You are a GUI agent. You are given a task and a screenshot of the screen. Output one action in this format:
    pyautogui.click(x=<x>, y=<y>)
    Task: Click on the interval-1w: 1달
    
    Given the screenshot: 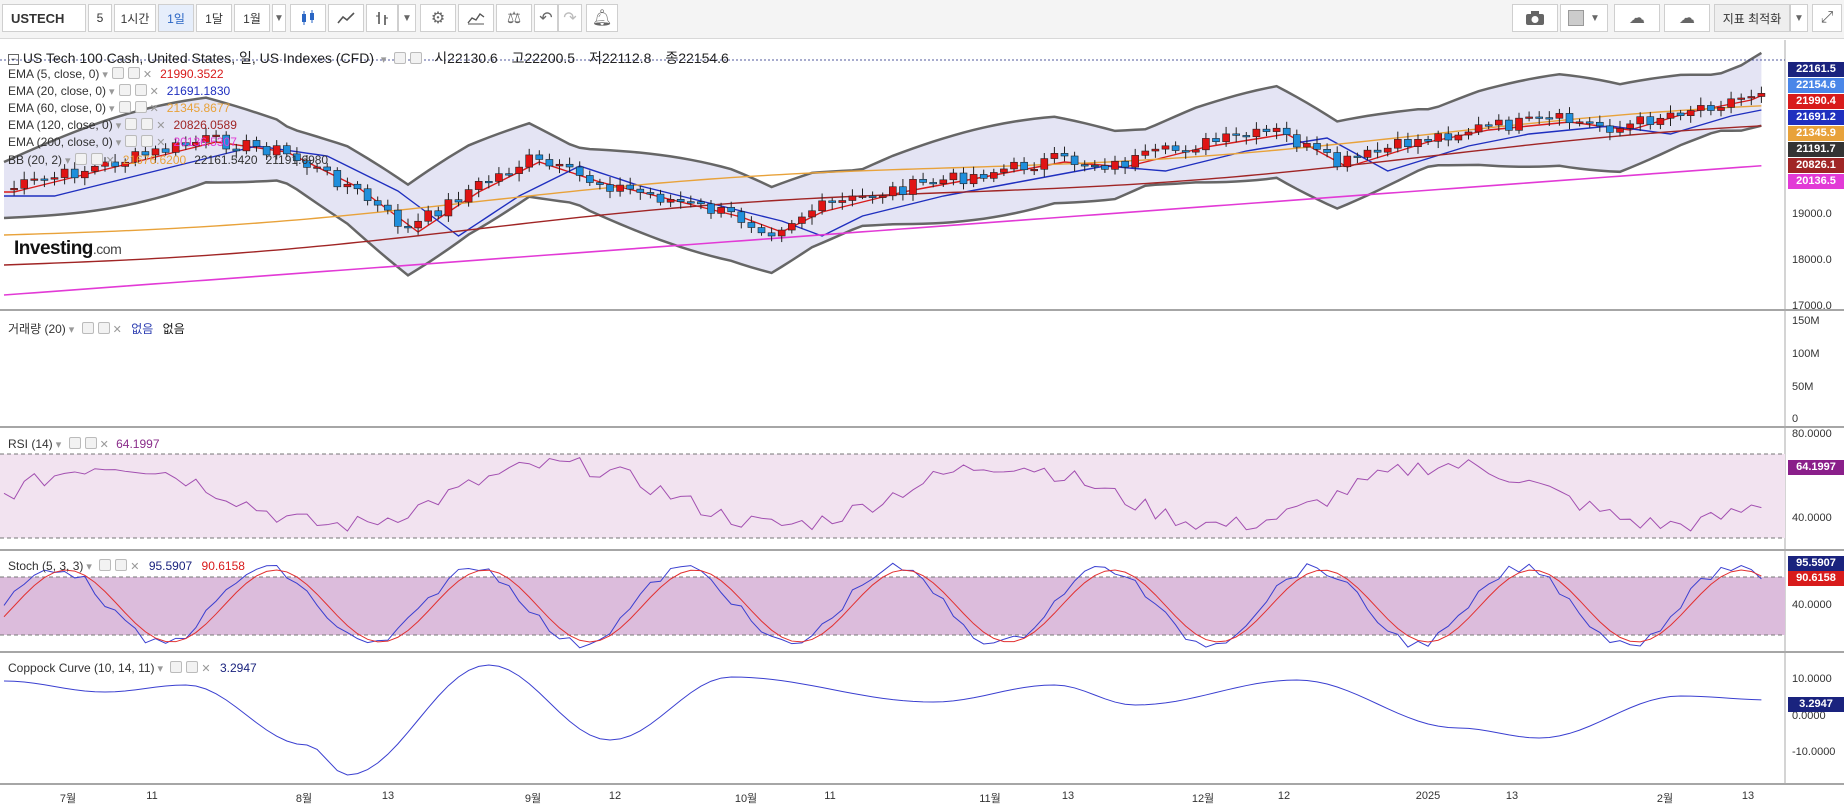 What is the action you would take?
    pyautogui.click(x=214, y=18)
    